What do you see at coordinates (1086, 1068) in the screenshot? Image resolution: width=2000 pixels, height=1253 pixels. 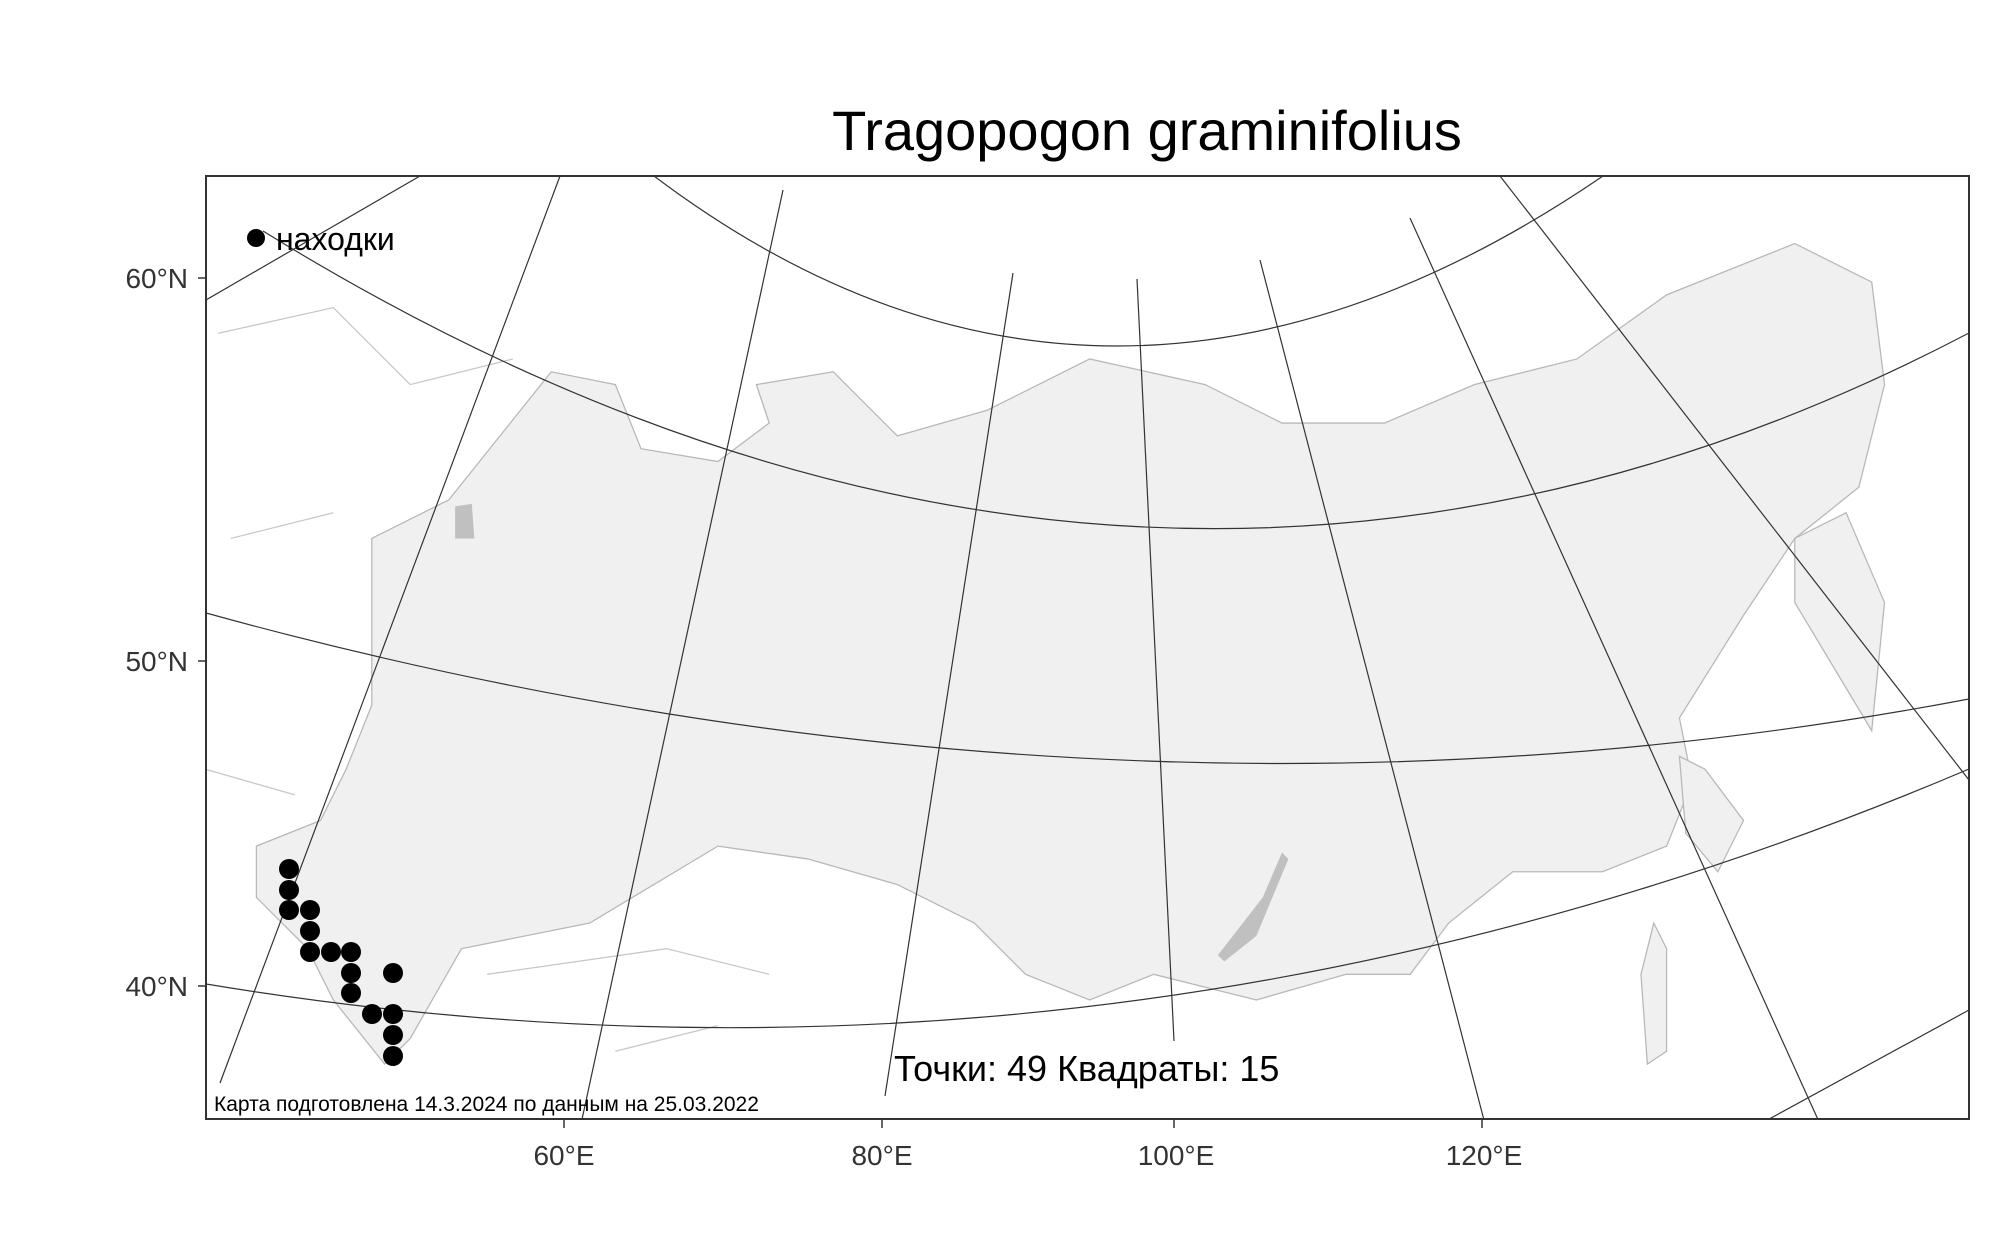 I see `stats-label: Точки: 49 Квадраты: 15` at bounding box center [1086, 1068].